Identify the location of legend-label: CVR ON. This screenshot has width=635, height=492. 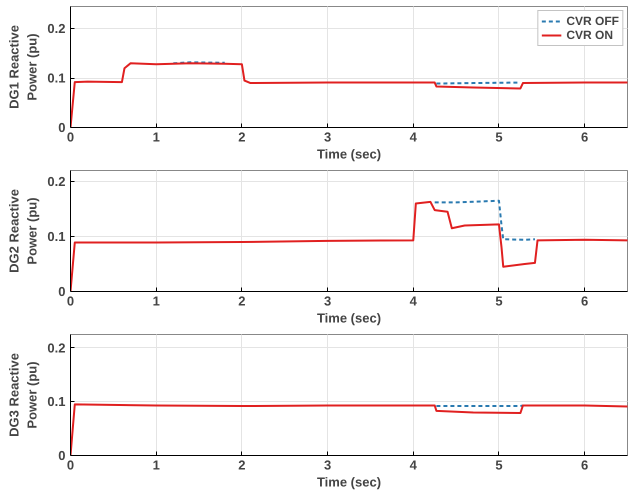
(589, 35).